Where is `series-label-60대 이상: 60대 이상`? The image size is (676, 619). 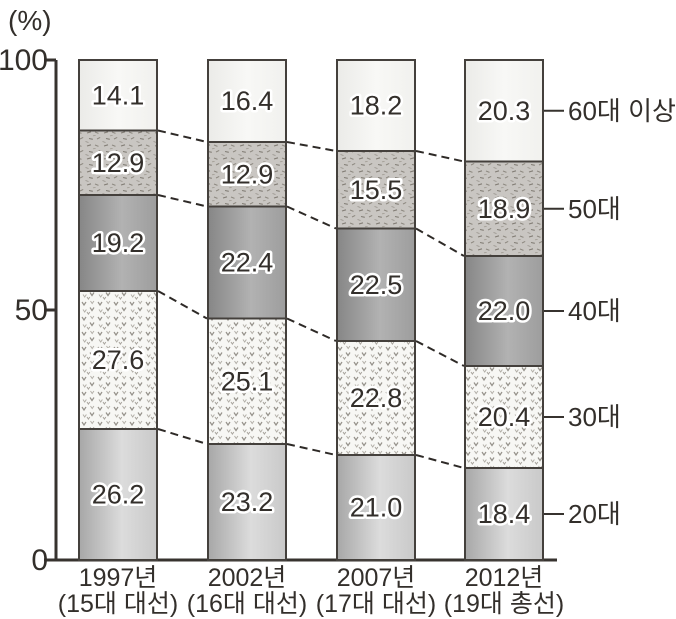 series-label-60대 이상: 60대 이상 is located at coordinates (622, 111).